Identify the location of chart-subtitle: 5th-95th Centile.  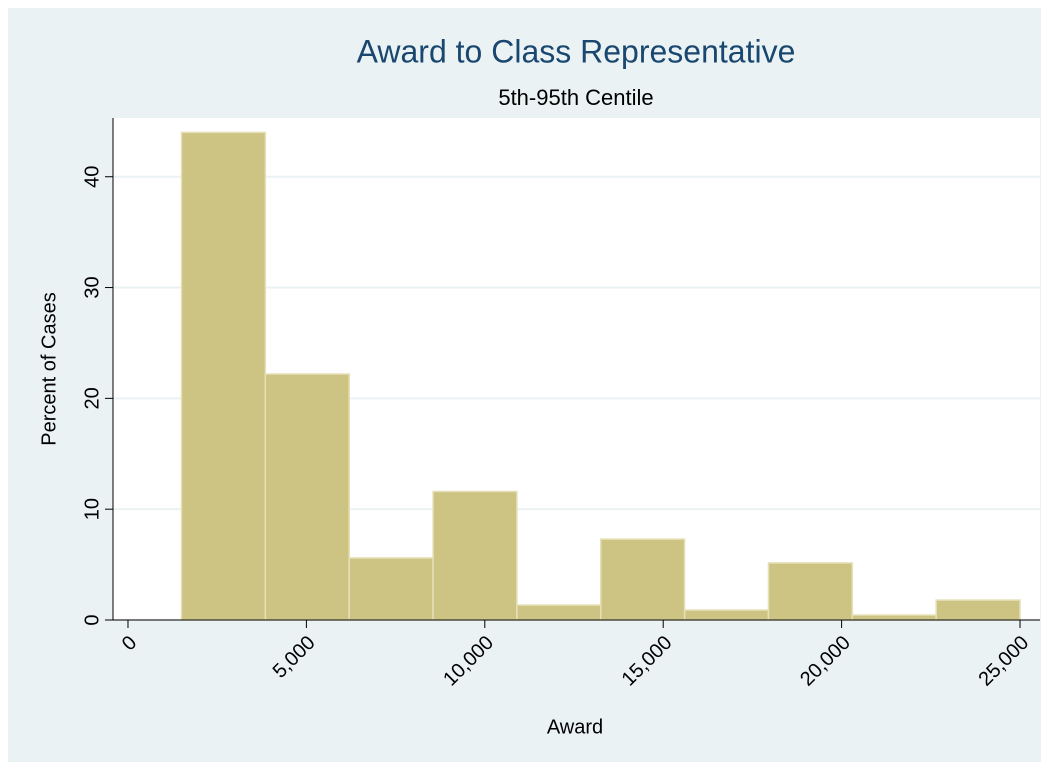
(575, 97).